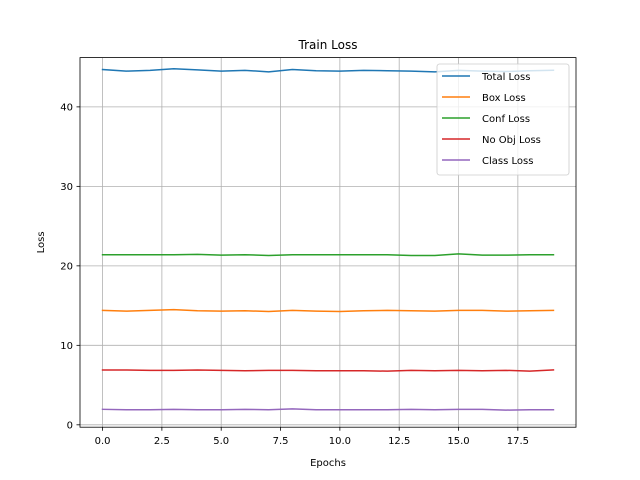 This screenshot has width=640, height=480. Describe the element at coordinates (505, 77) in the screenshot. I see `legend-label: Total Loss` at that location.